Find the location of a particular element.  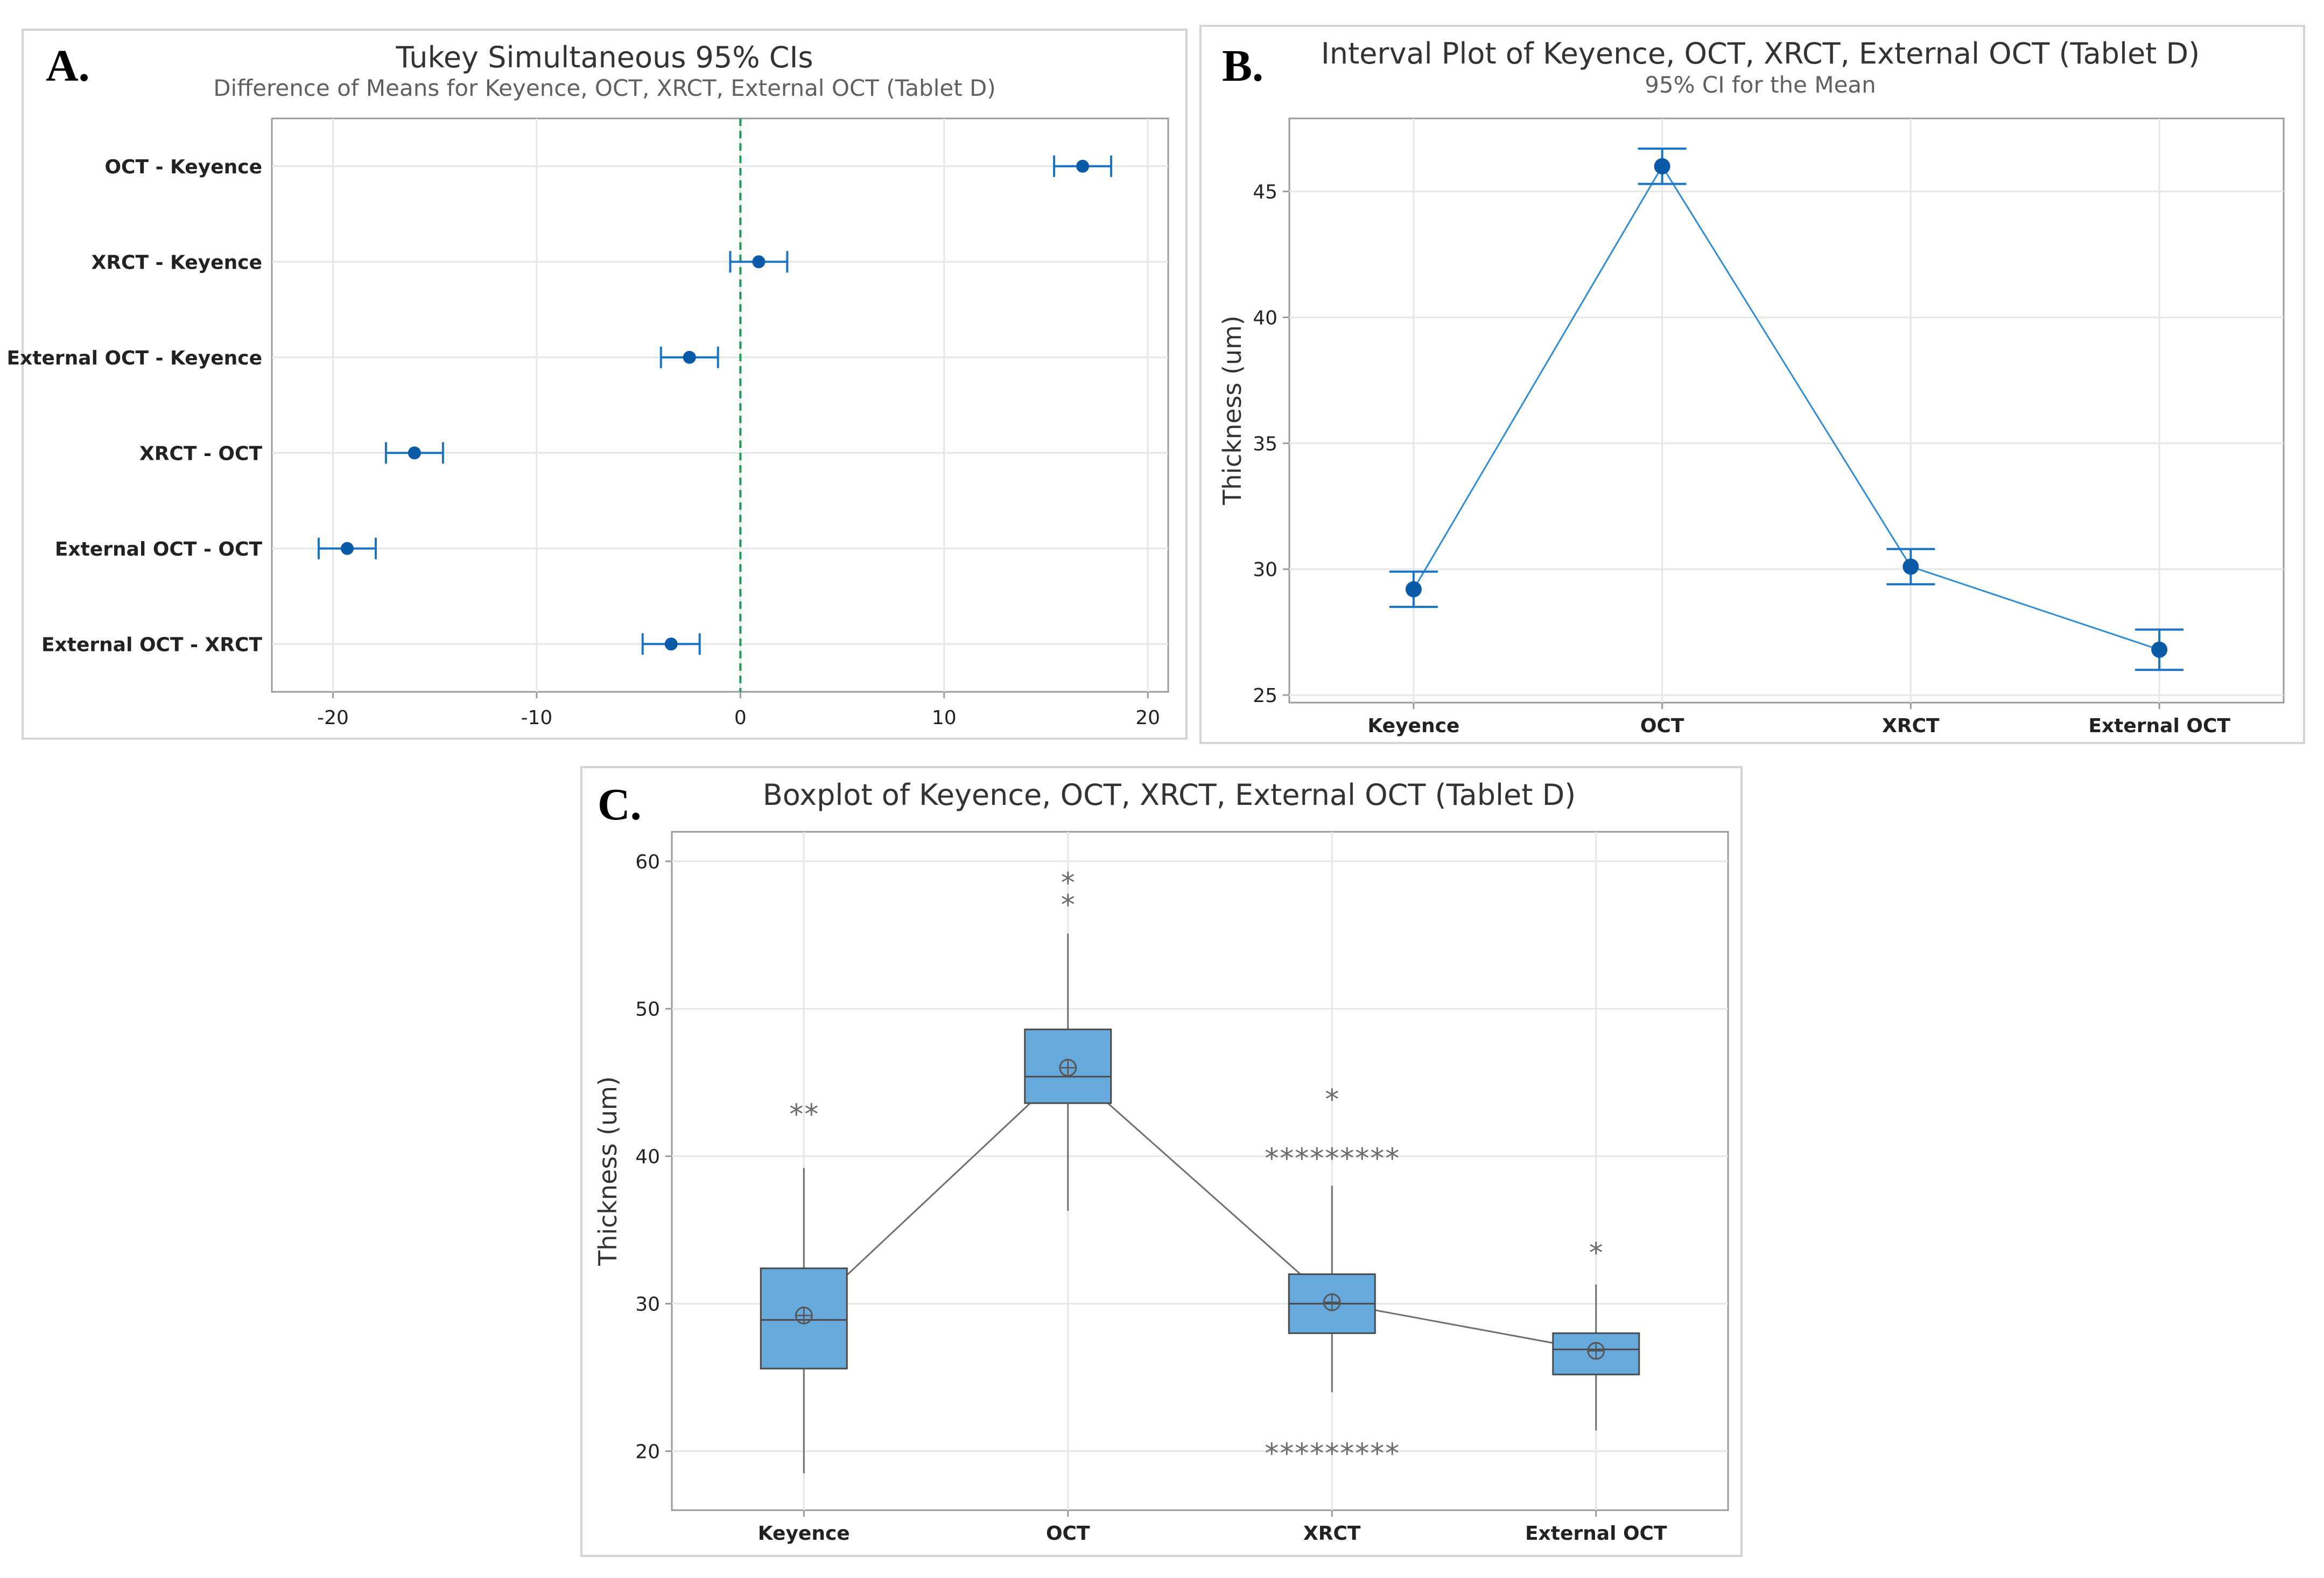

panel-a-marks is located at coordinates (715, 405).